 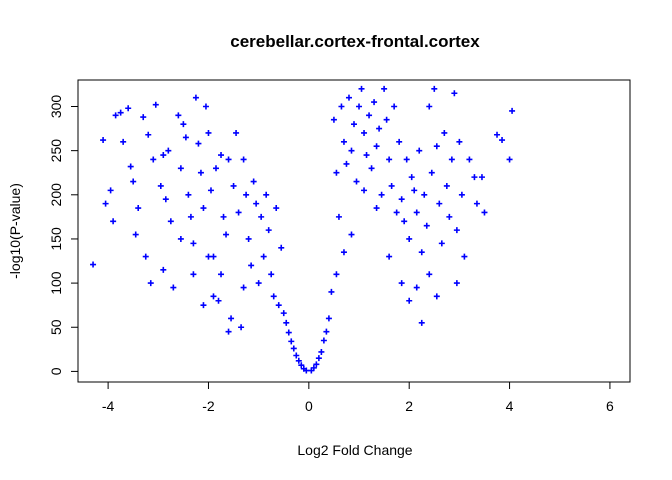 What do you see at coordinates (510, 406) in the screenshot?
I see `x-tick-label: 4` at bounding box center [510, 406].